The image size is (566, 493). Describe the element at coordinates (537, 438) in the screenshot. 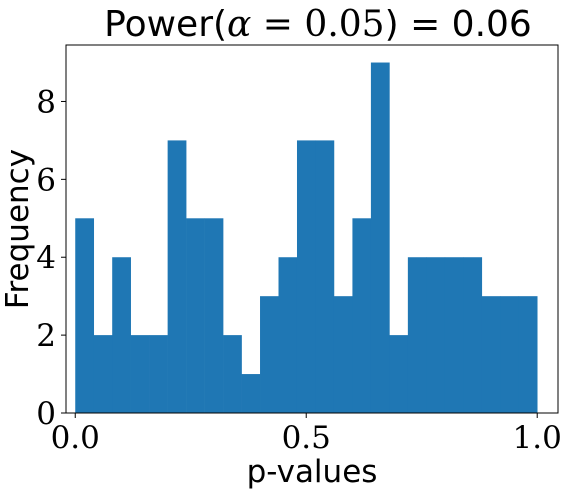

I see `x-tick-label: 1.0` at that location.